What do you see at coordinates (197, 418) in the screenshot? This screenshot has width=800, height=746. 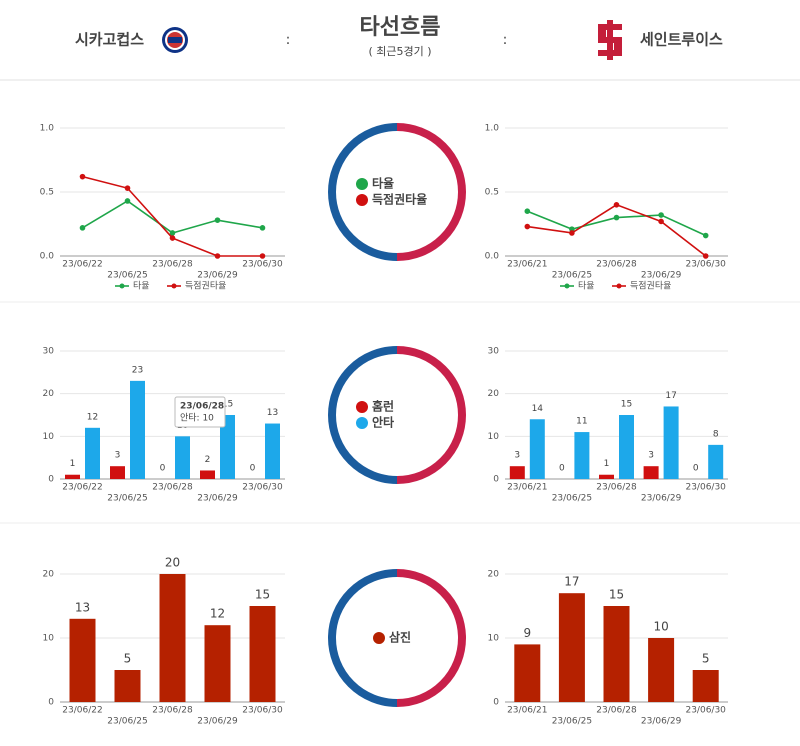 I see `tooltip-label: 안타: 10` at bounding box center [197, 418].